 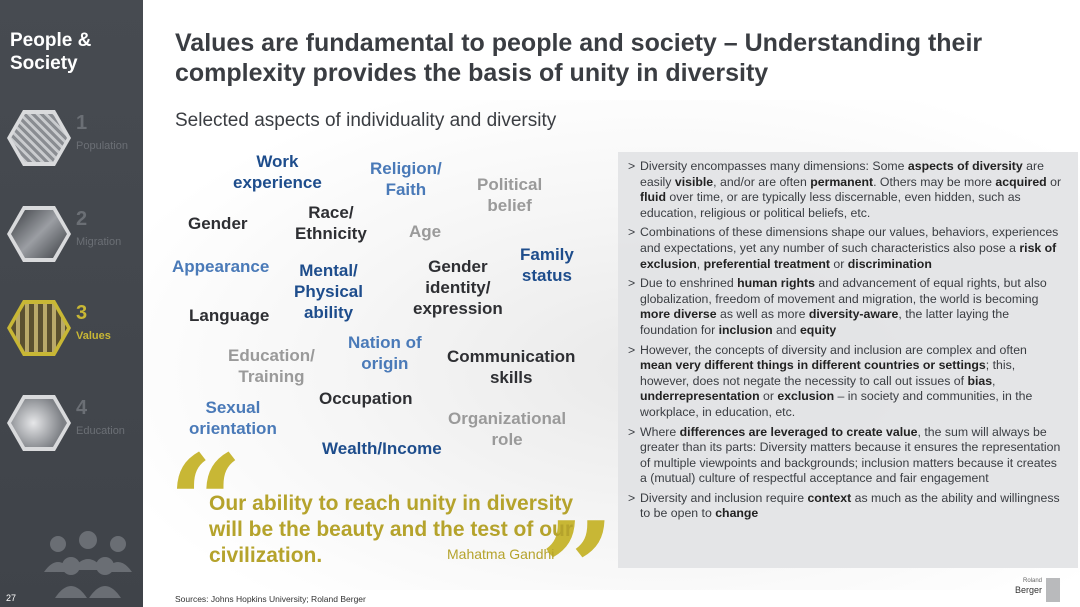 What do you see at coordinates (366, 398) in the screenshot?
I see `aspect-label: Occupation` at bounding box center [366, 398].